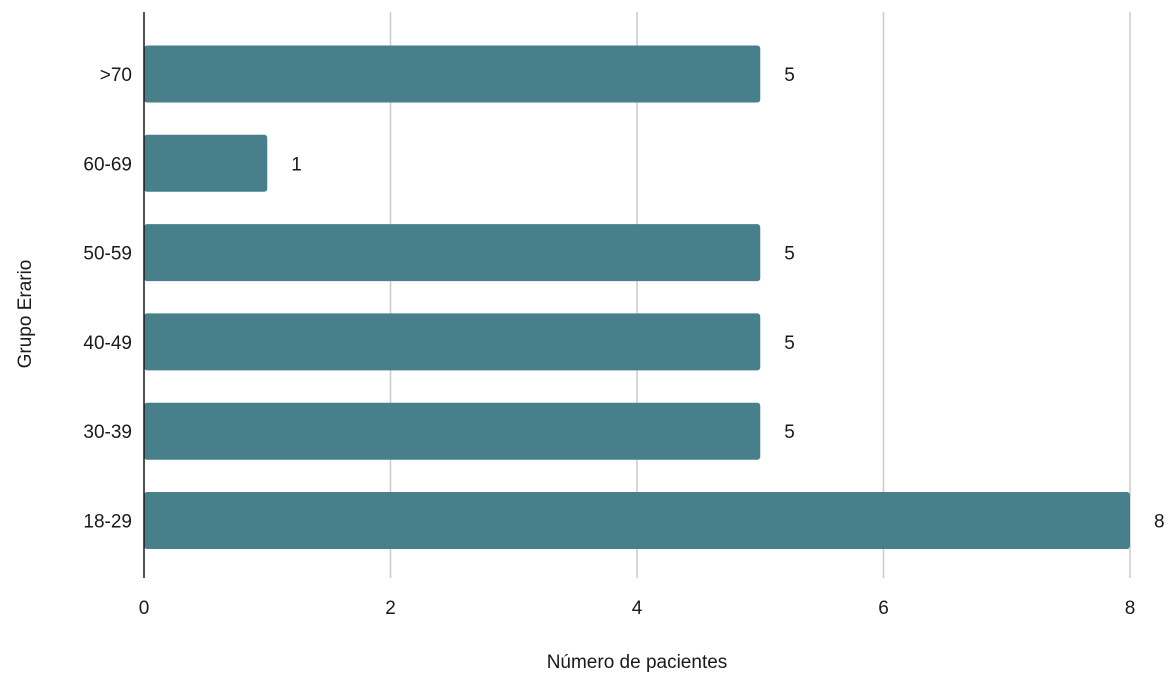  What do you see at coordinates (107, 343) in the screenshot?
I see `y-tick-label: 40-49` at bounding box center [107, 343].